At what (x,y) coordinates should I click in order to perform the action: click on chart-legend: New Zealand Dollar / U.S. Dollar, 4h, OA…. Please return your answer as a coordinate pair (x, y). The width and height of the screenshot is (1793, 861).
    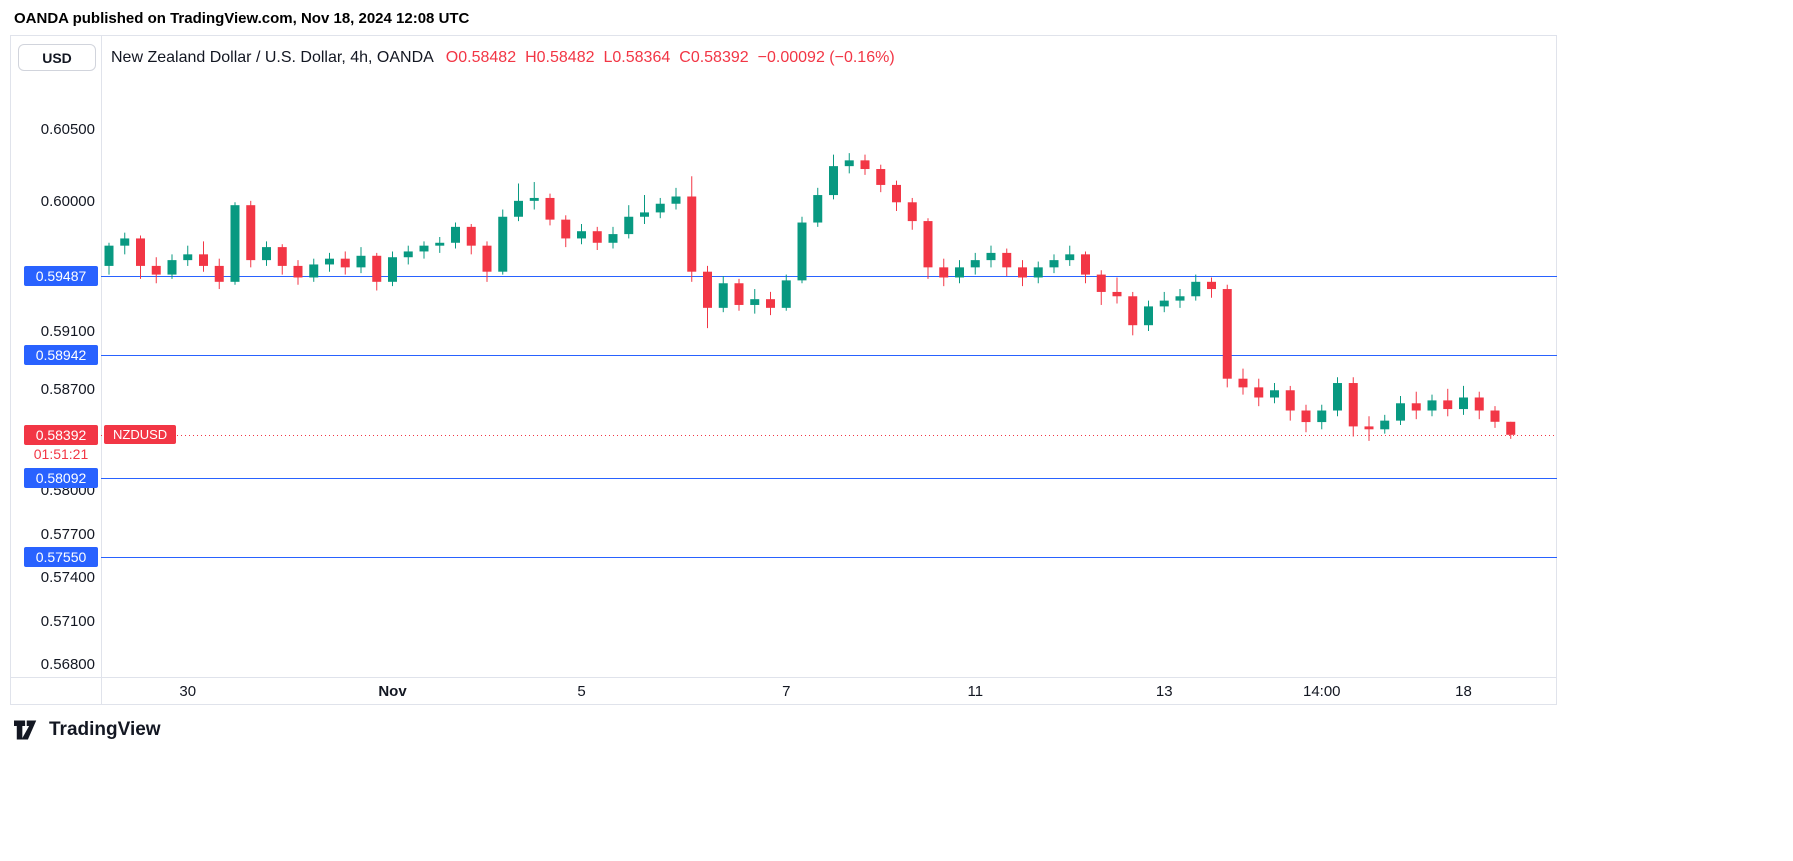
    Looking at the image, I should click on (507, 58).